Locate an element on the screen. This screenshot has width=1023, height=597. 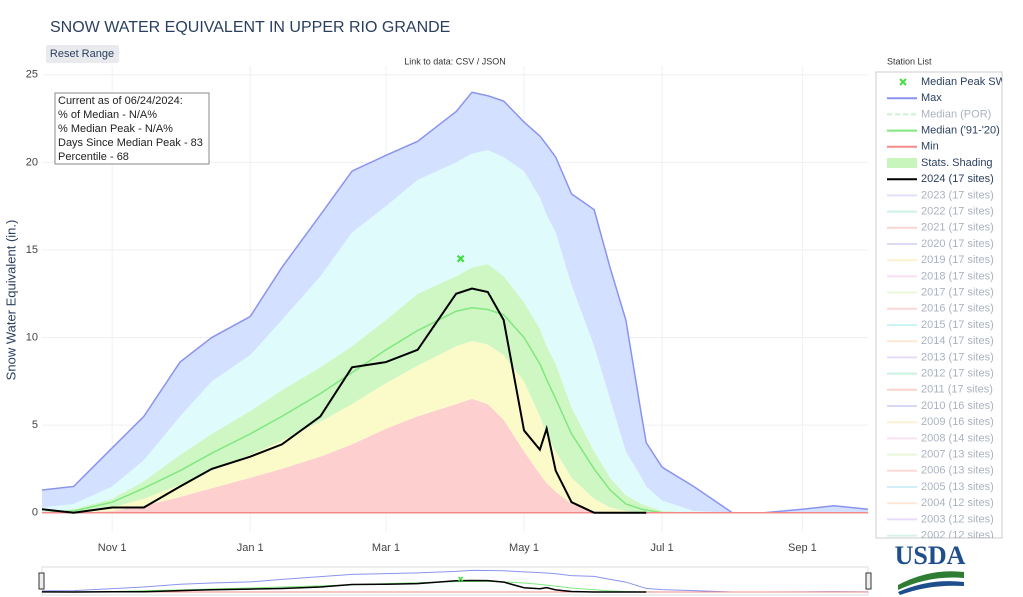
legend-label: 2007 (13 sites) is located at coordinates (957, 455).